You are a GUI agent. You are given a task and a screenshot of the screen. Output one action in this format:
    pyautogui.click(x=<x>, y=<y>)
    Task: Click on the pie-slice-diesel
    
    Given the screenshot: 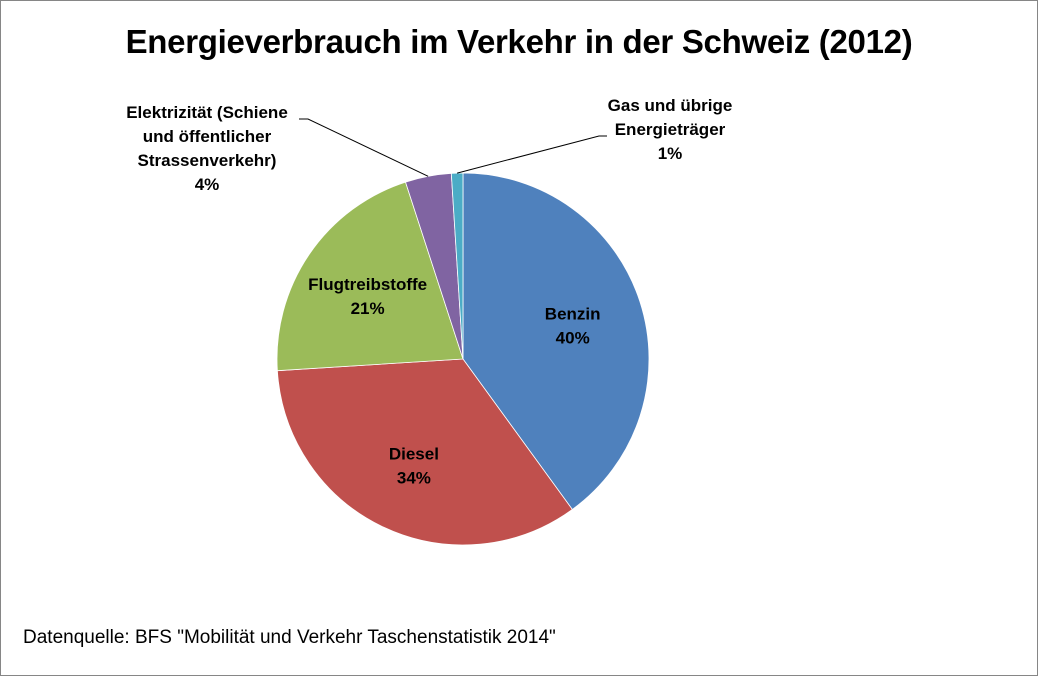 What is the action you would take?
    pyautogui.click(x=424, y=452)
    